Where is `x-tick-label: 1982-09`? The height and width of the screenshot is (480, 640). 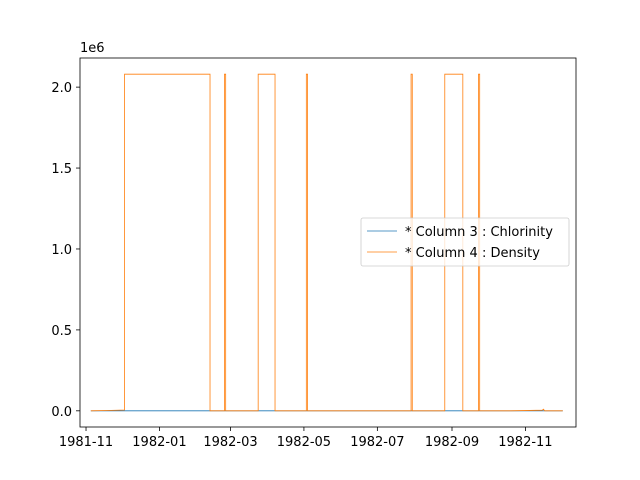
x-tick-label: 1982-09 is located at coordinates (452, 442).